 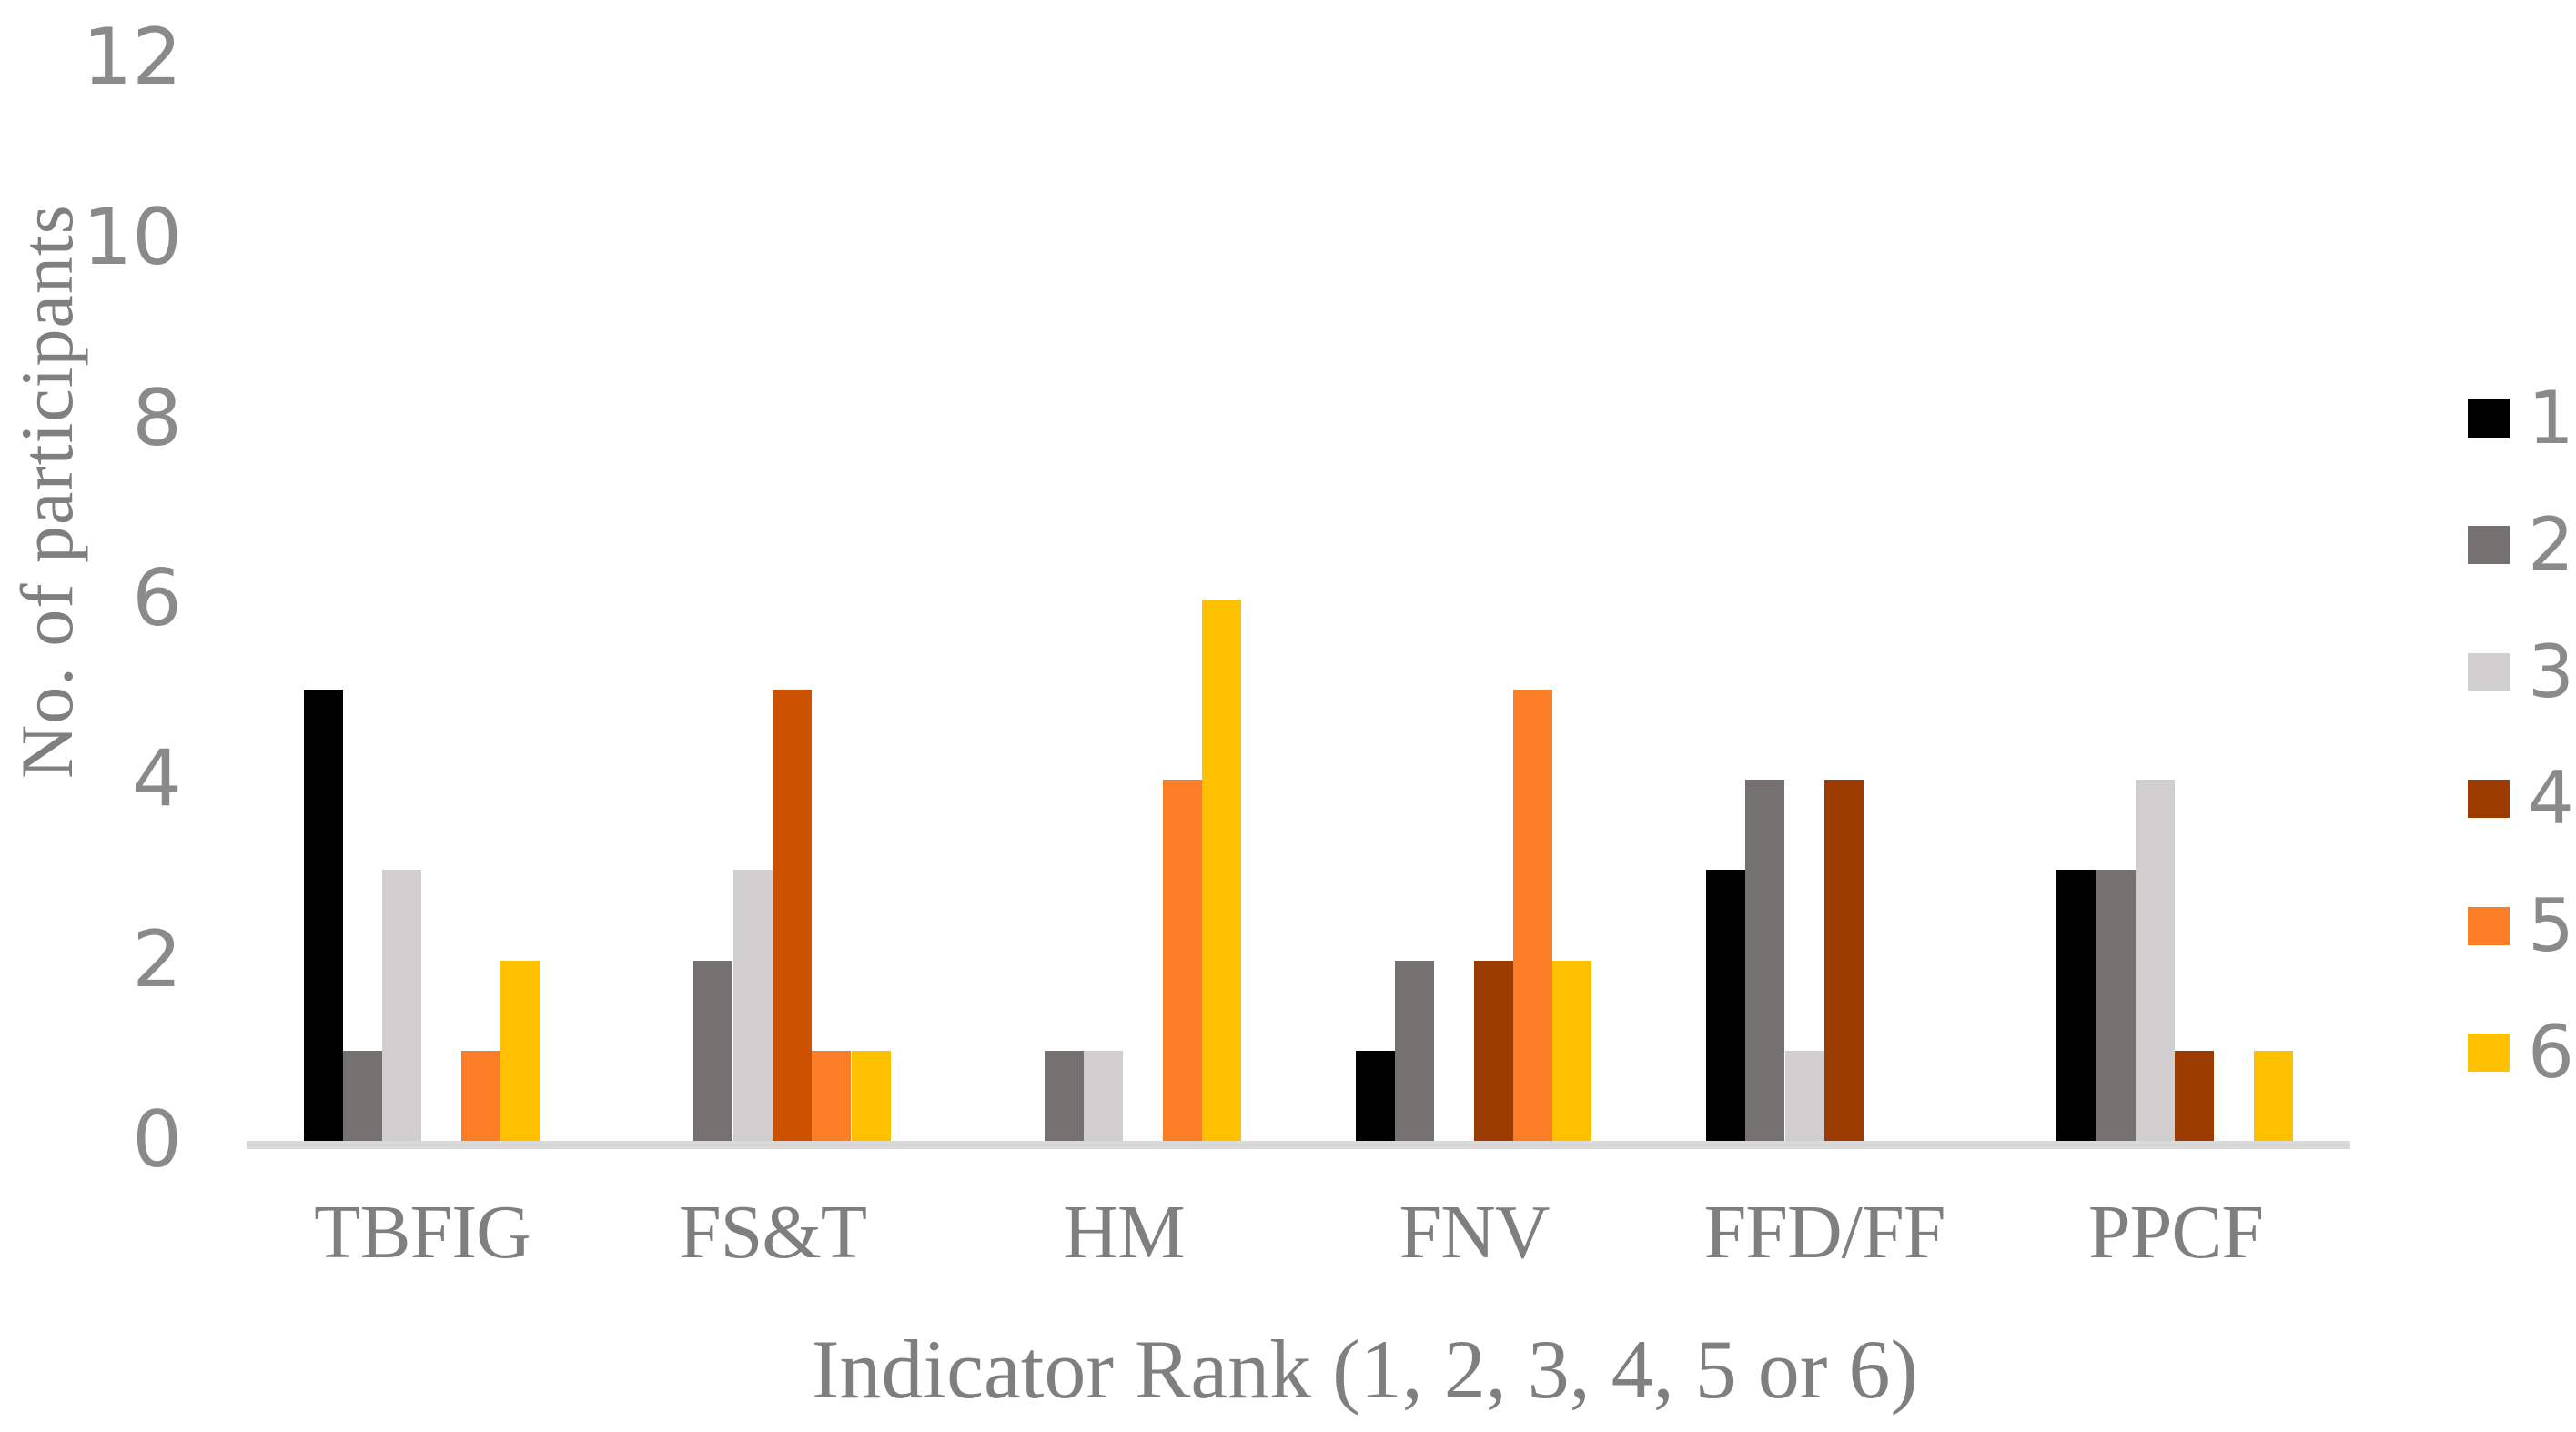 I want to click on bar-PPCF-rank1, so click(x=2076, y=1006).